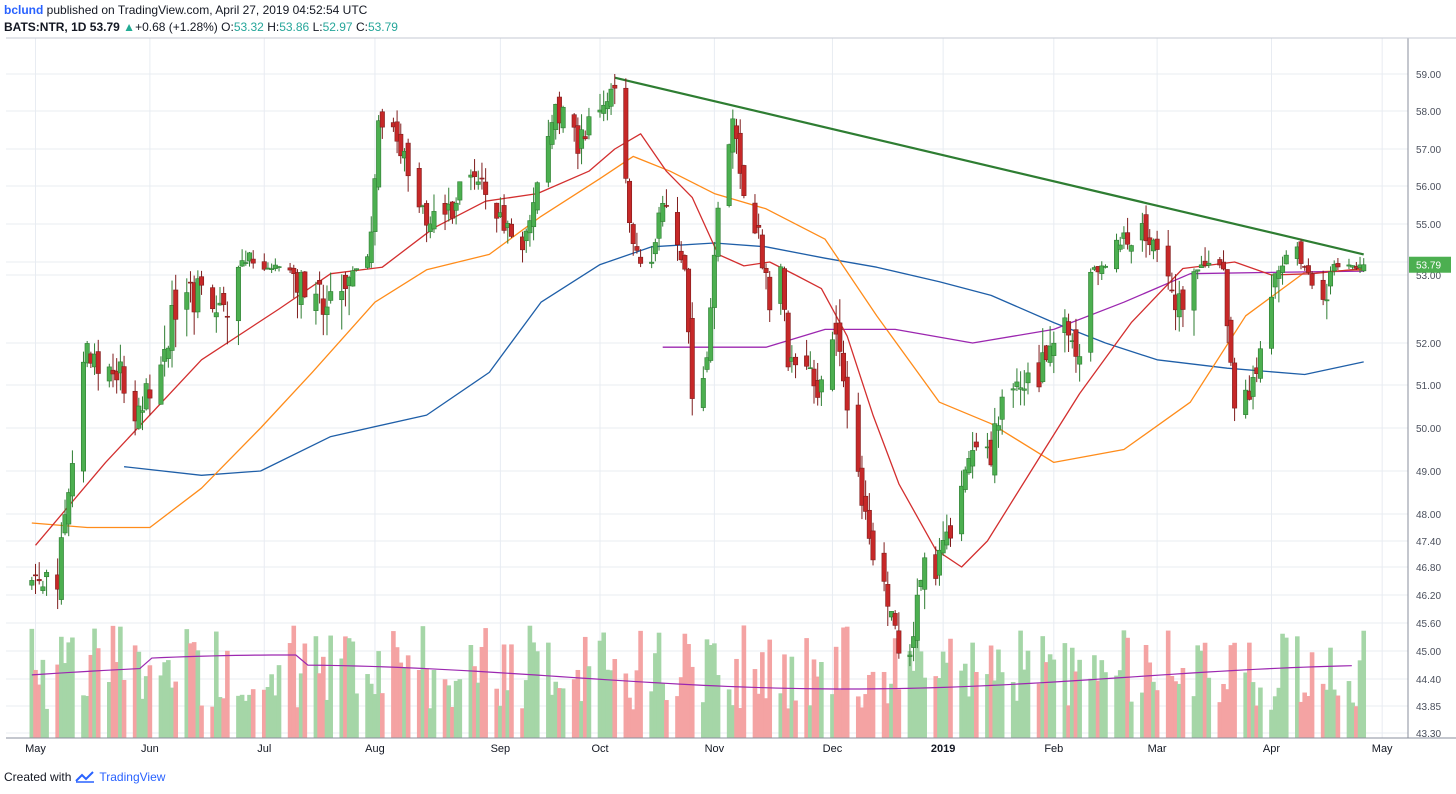 This screenshot has width=1456, height=794. I want to click on author-link: bclund, so click(24, 10).